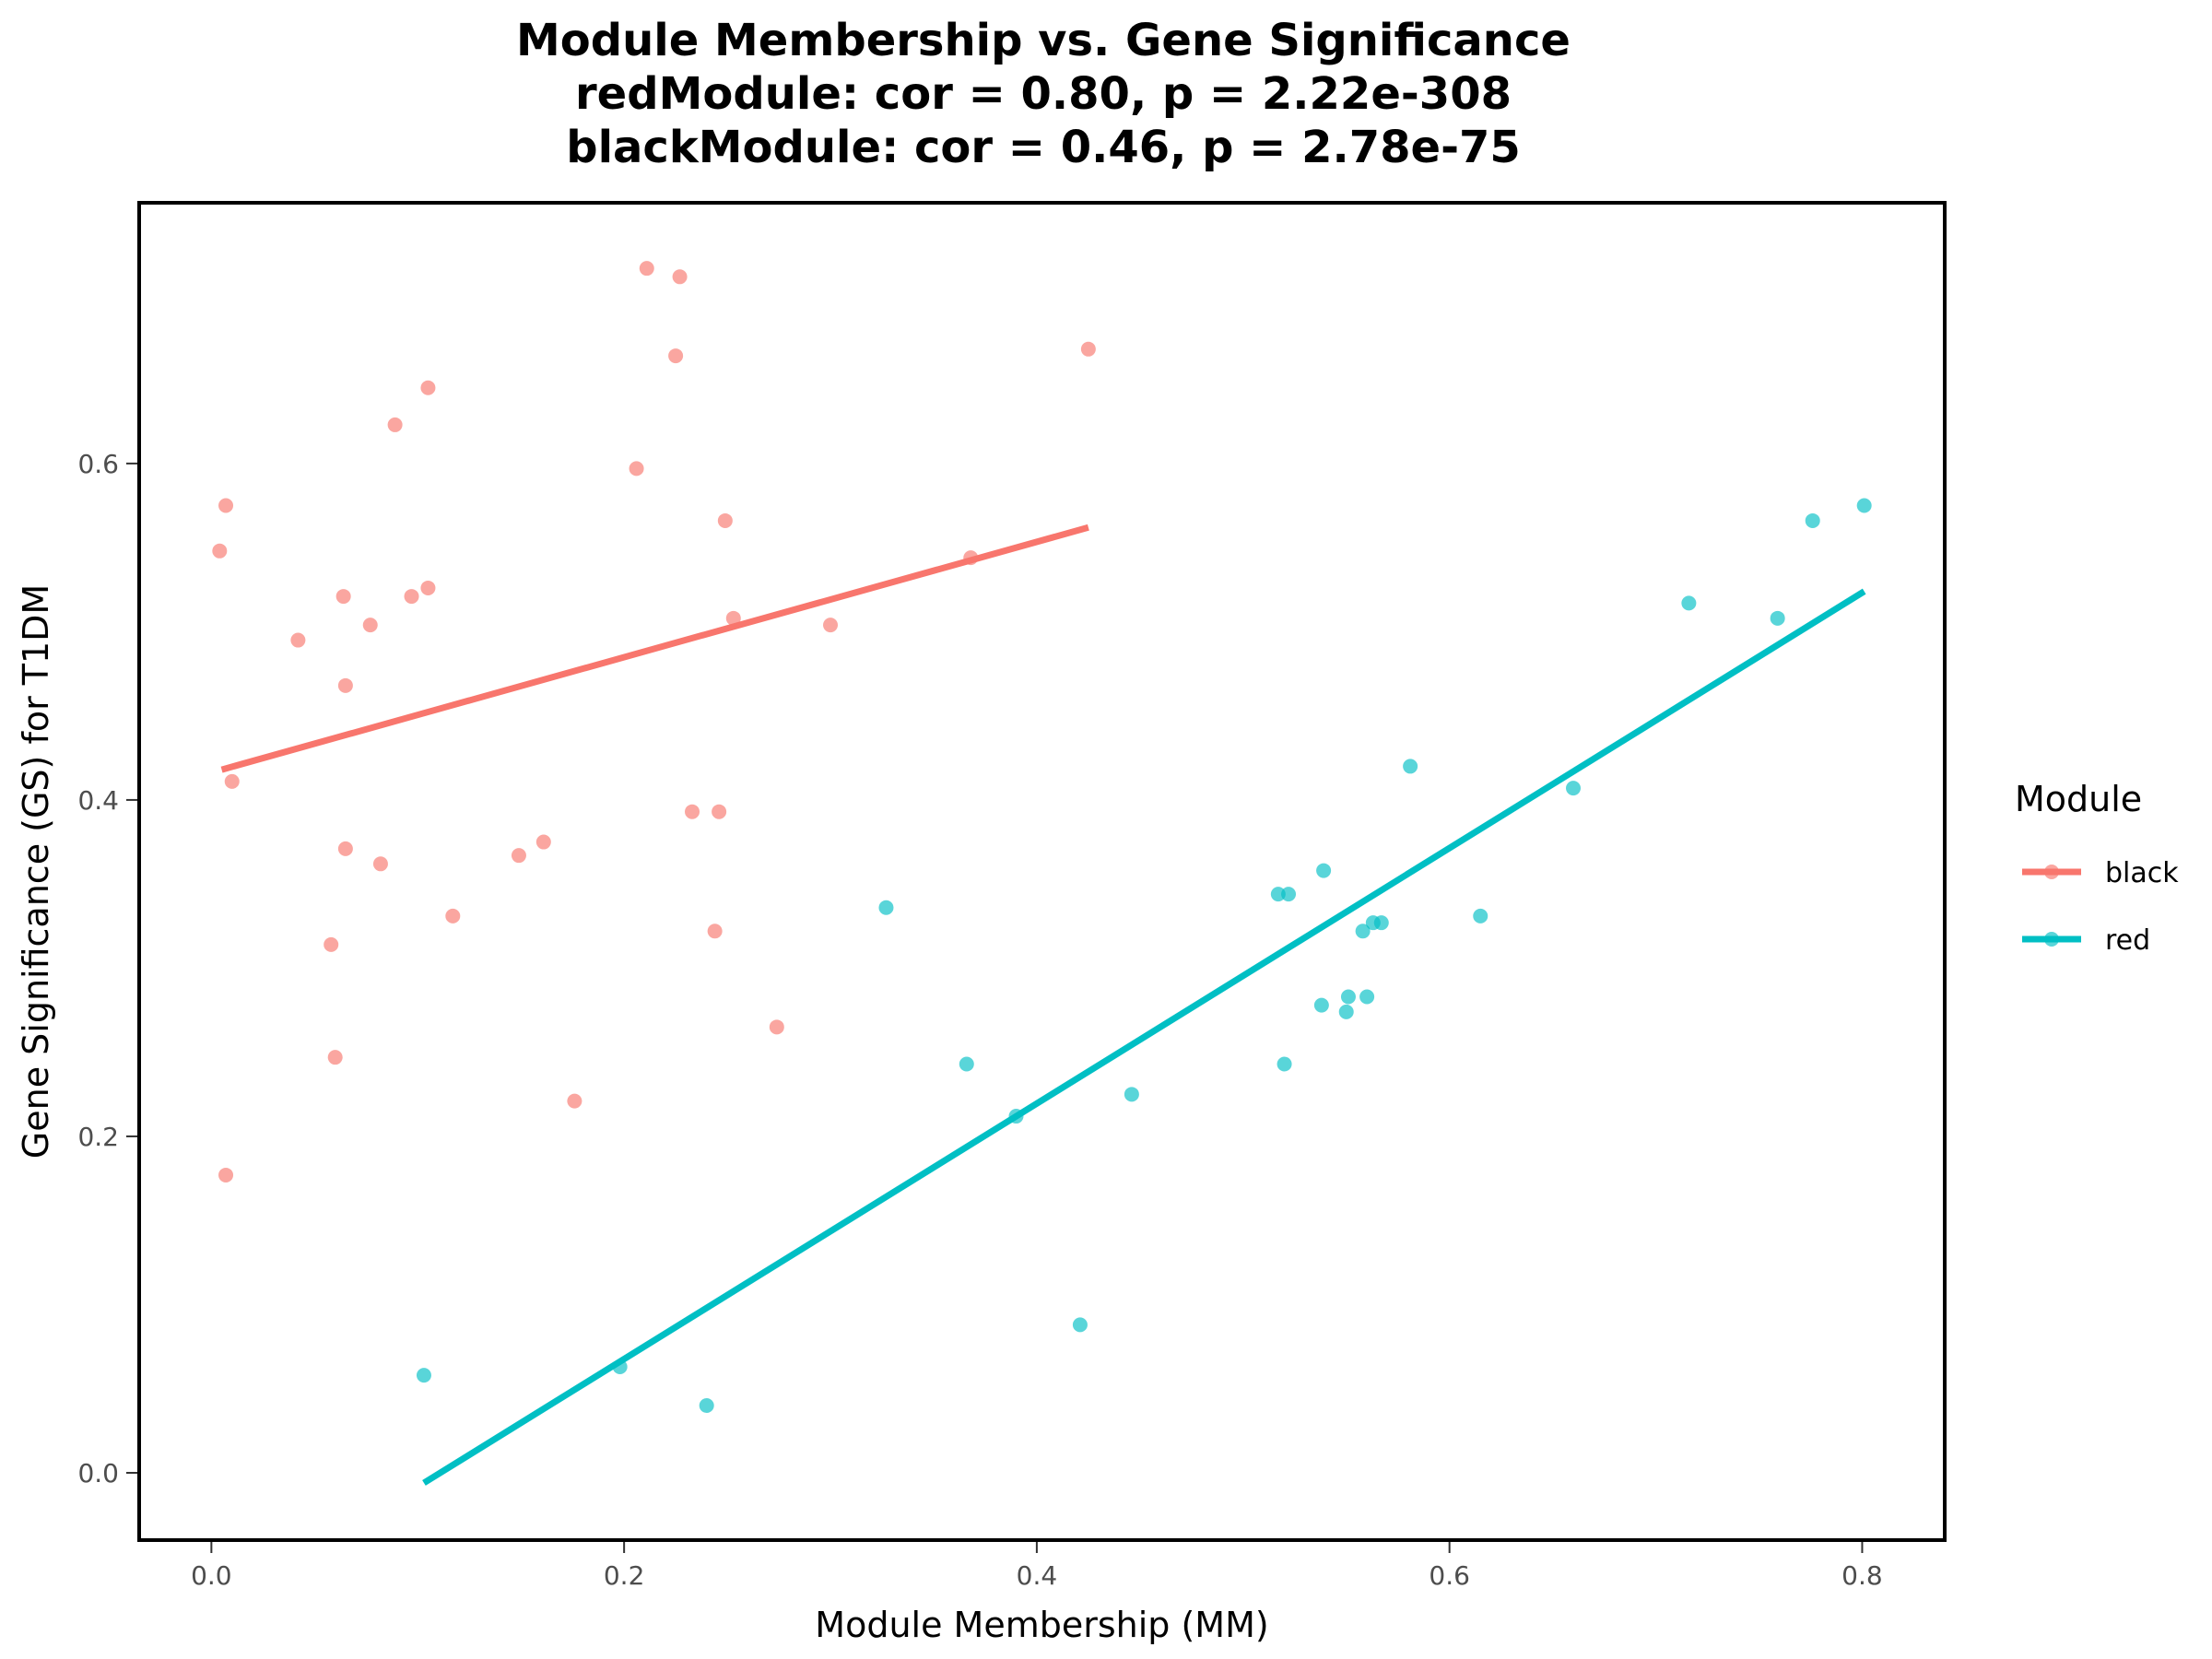 The height and width of the screenshot is (1659, 2212). Describe the element at coordinates (624, 1575) in the screenshot. I see `x-tick-label-1: 0.2` at that location.